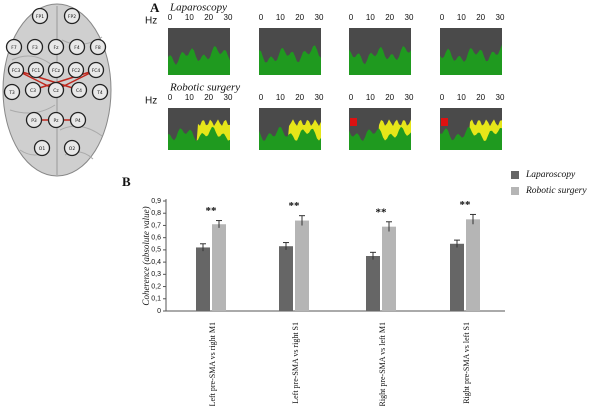  I want to click on legend-label: Laparoscopy, so click(550, 175).